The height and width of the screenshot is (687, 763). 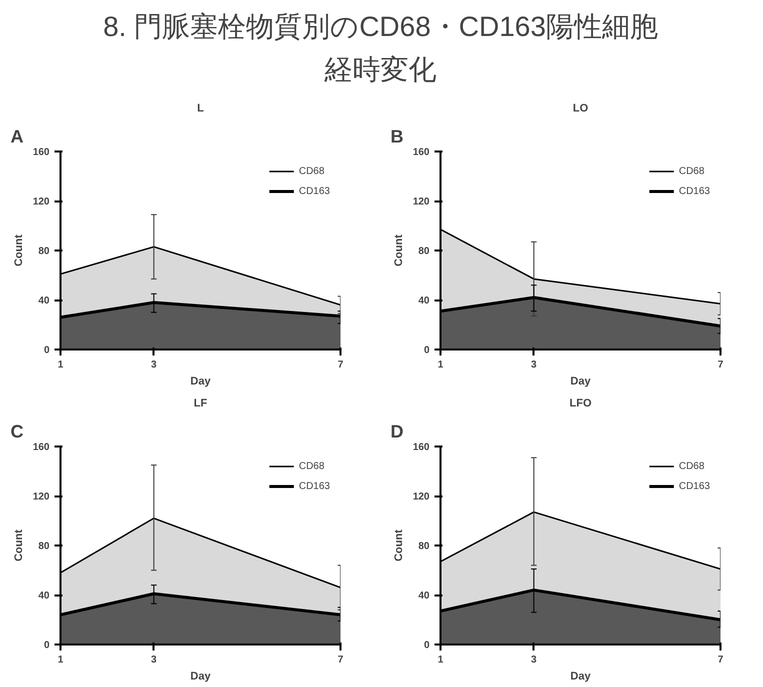 I want to click on chart-title: L, so click(x=200, y=108).